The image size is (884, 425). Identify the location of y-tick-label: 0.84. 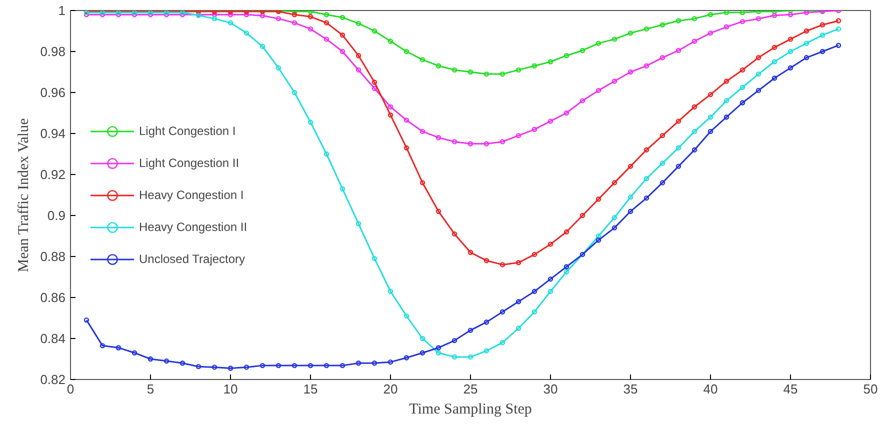
(53, 338).